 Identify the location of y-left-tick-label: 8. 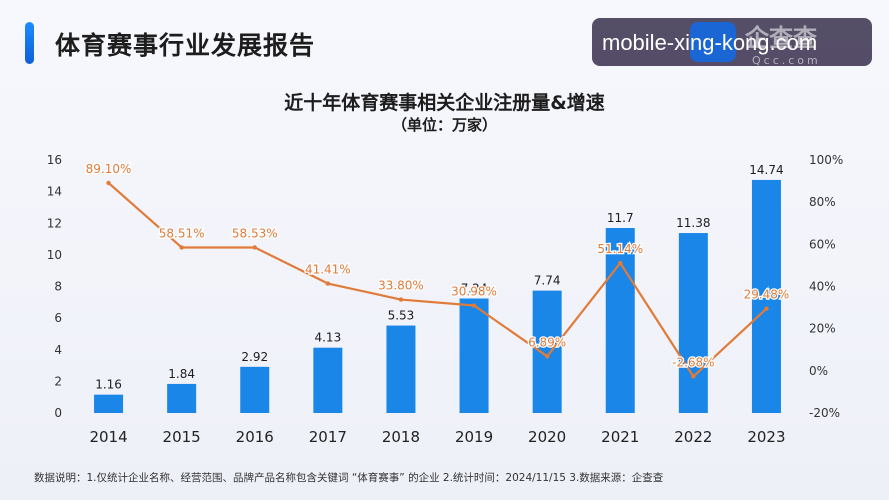
(58, 287).